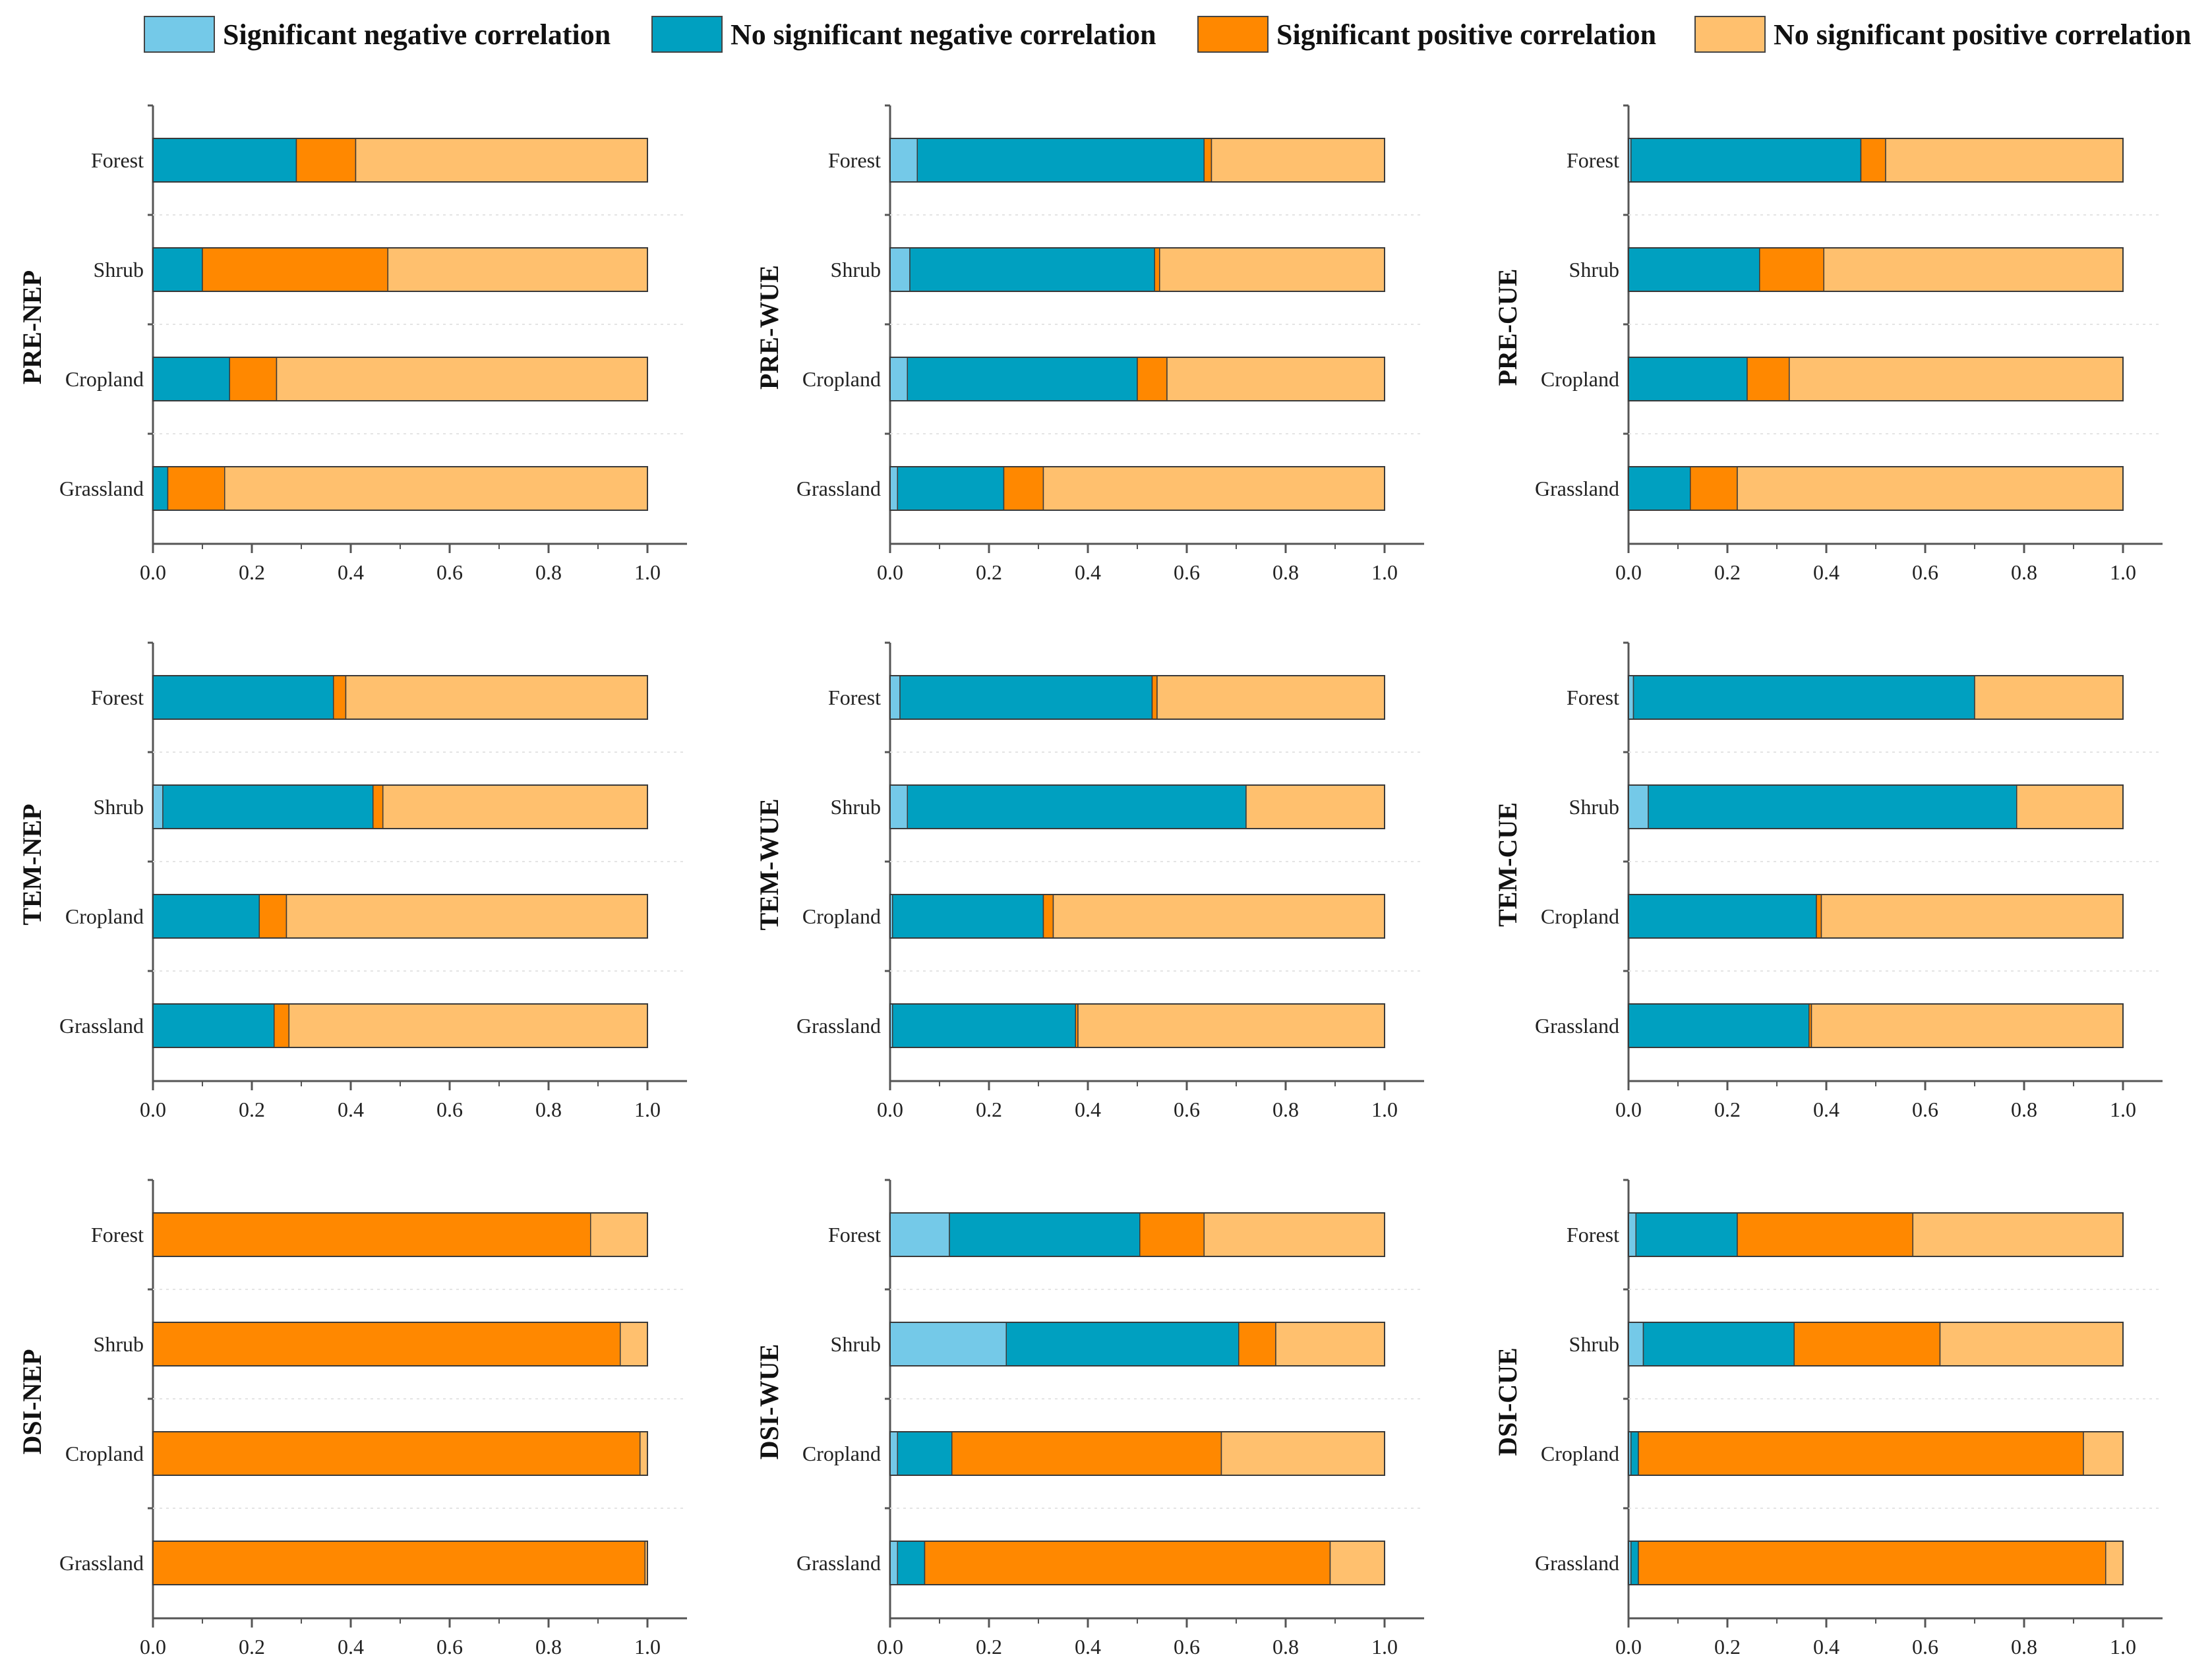  I want to click on panel-title: DSI-WUE, so click(769, 1402).